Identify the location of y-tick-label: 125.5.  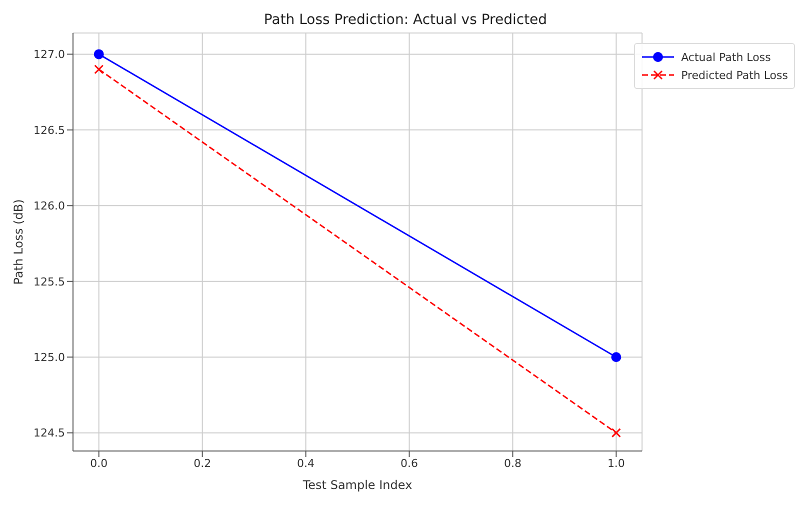
(49, 281).